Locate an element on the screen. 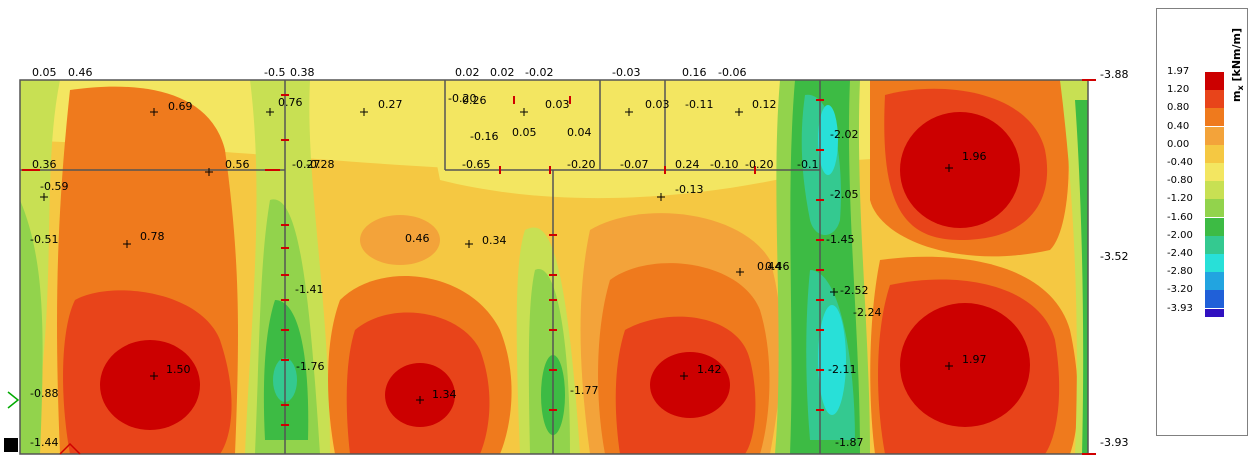 This screenshot has width=1252, height=459. contour-value-label: -0.51 is located at coordinates (44, 239).